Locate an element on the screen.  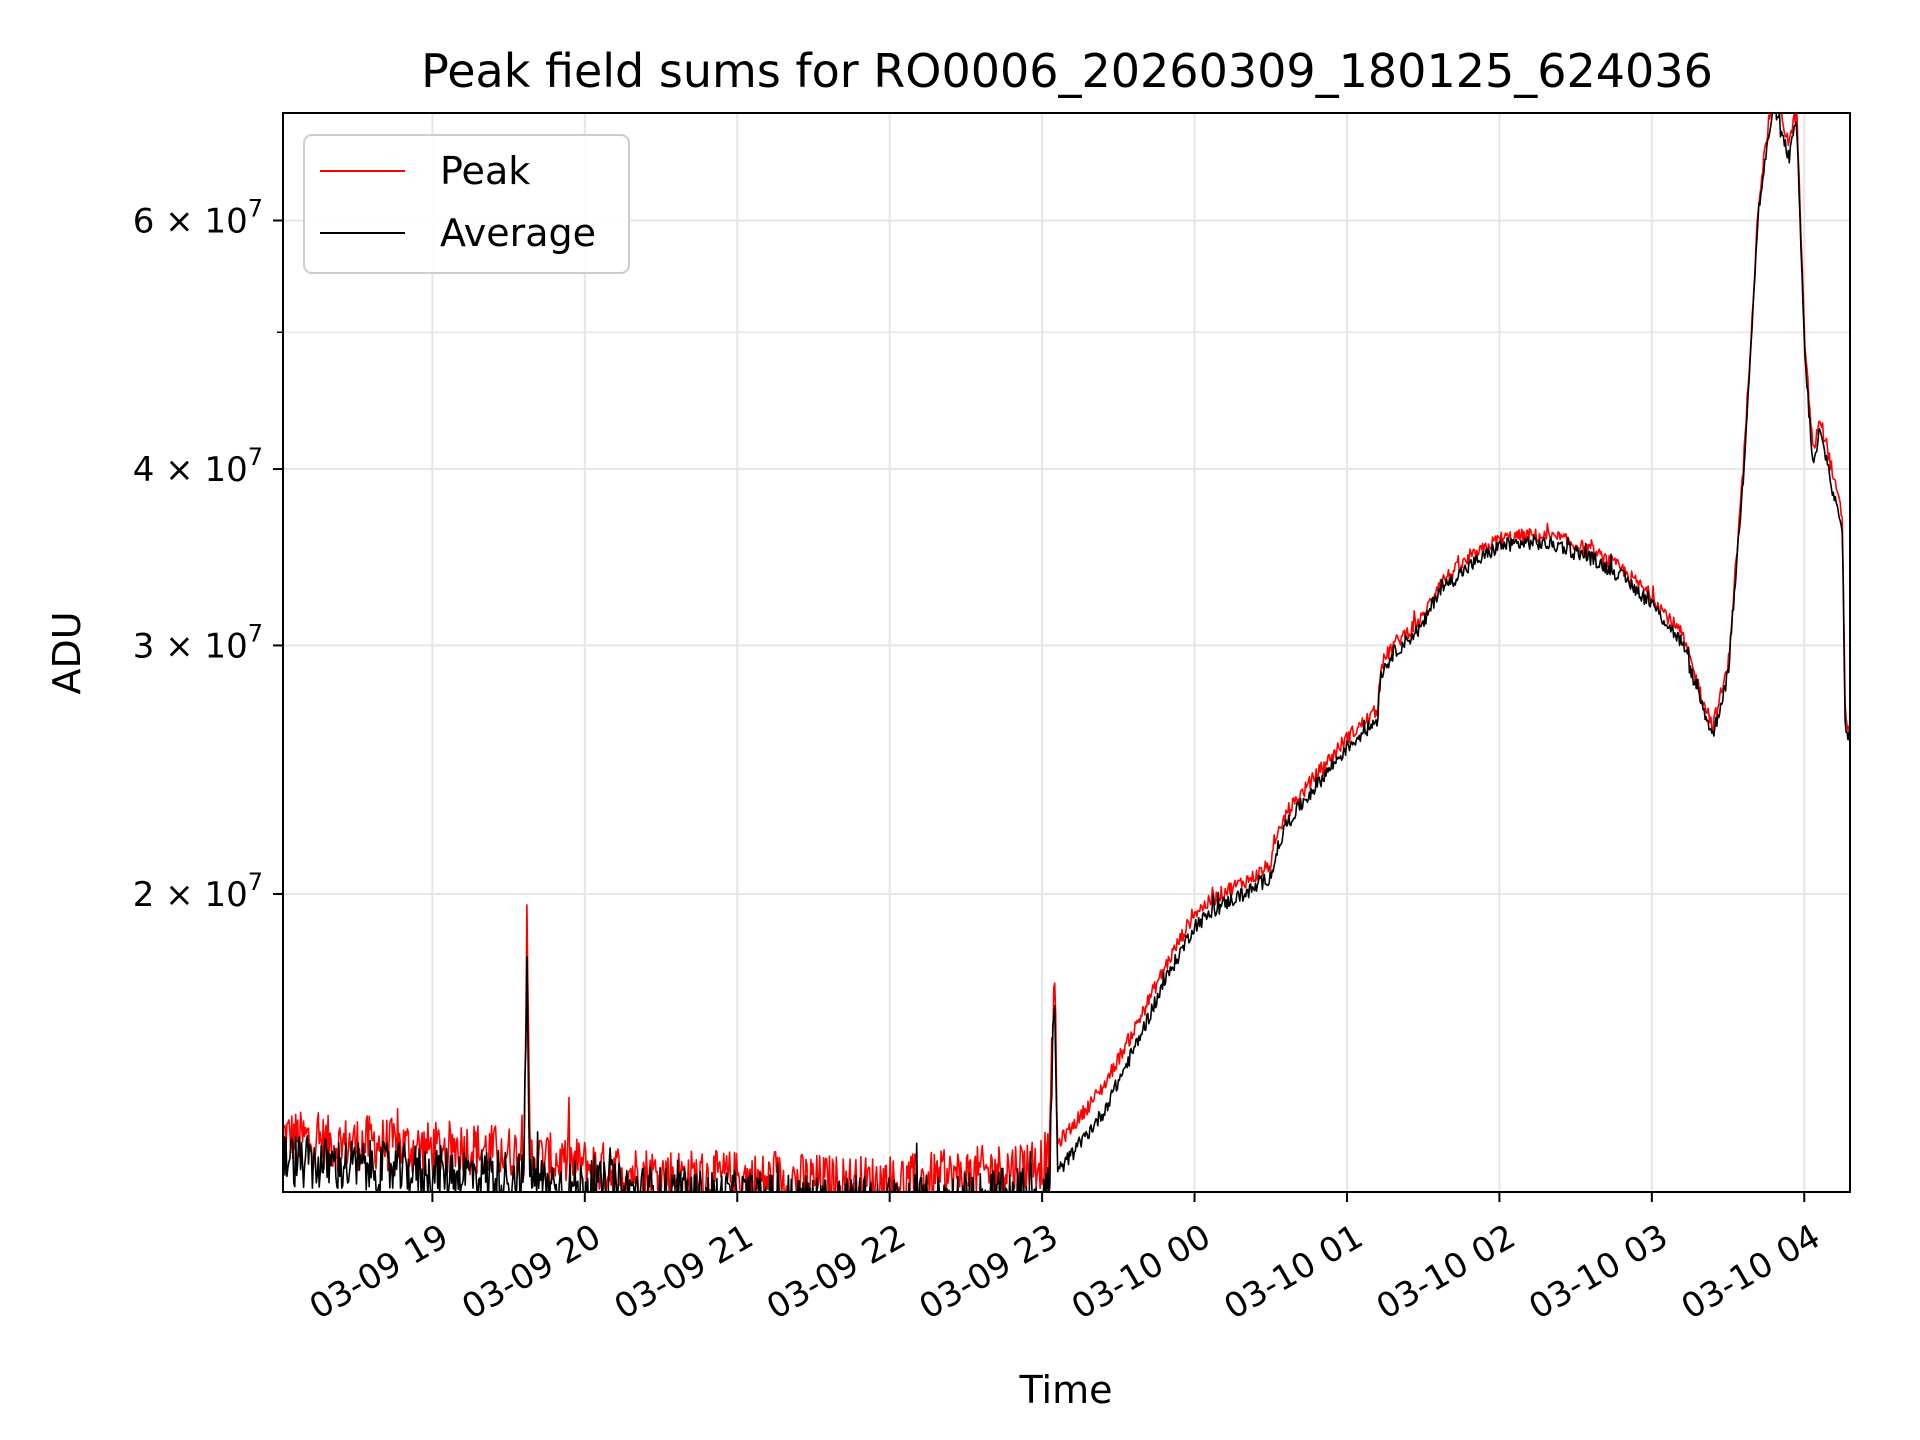
y-tick-label: 3 × 107 is located at coordinates (198, 642).